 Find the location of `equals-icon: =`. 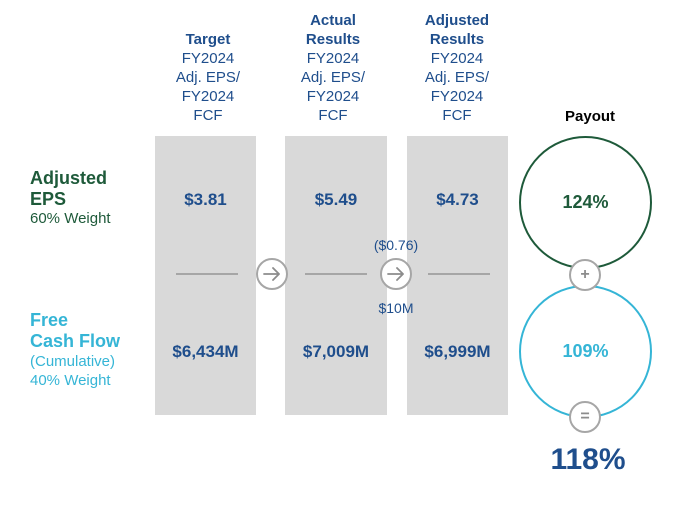

equals-icon: = is located at coordinates (585, 417).